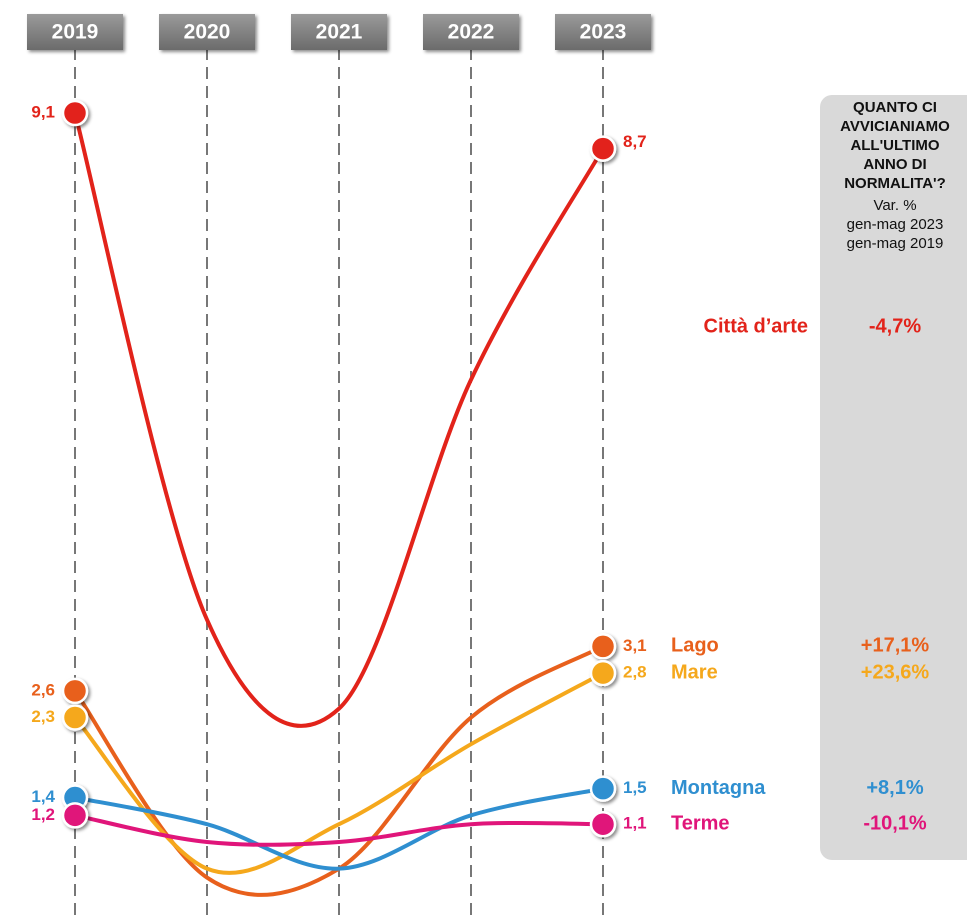 The width and height of the screenshot is (967, 916). Describe the element at coordinates (700, 823) in the screenshot. I see `series-name: Terme` at that location.